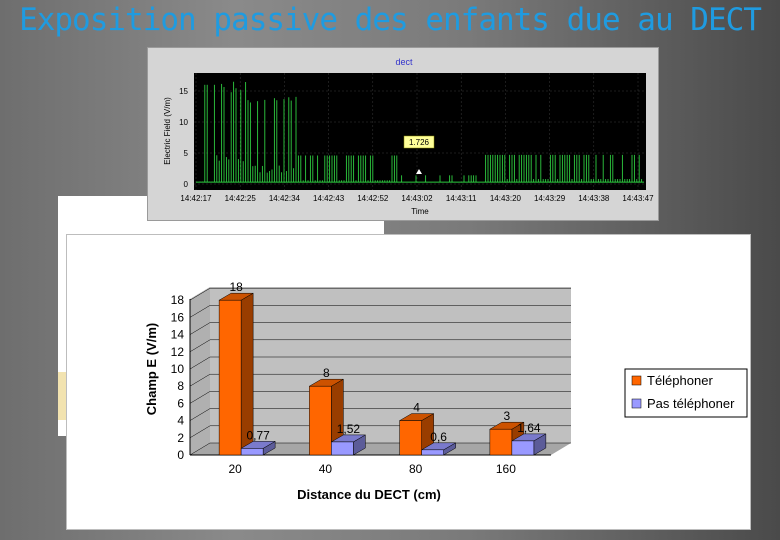 The image size is (780, 540). I want to click on scope-x-tick-label: 14:43:11, so click(461, 198).